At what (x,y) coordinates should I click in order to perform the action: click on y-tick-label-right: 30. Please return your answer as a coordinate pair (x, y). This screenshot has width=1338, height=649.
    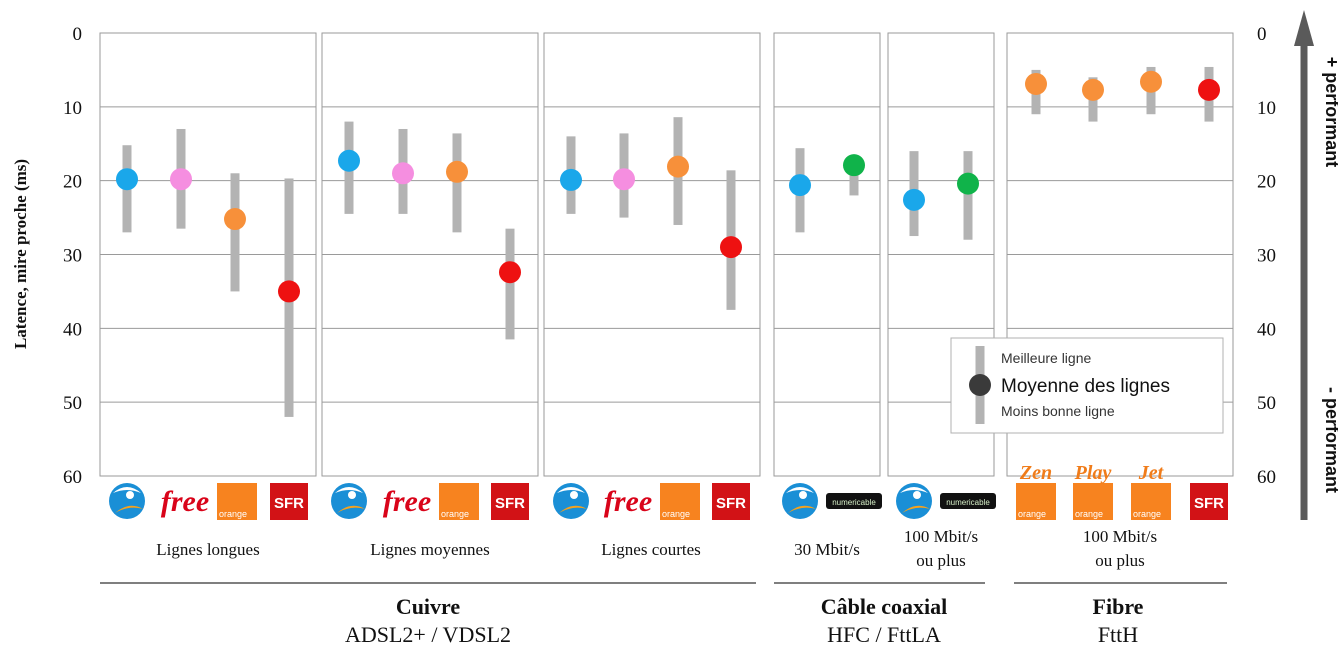
    Looking at the image, I should click on (1266, 256).